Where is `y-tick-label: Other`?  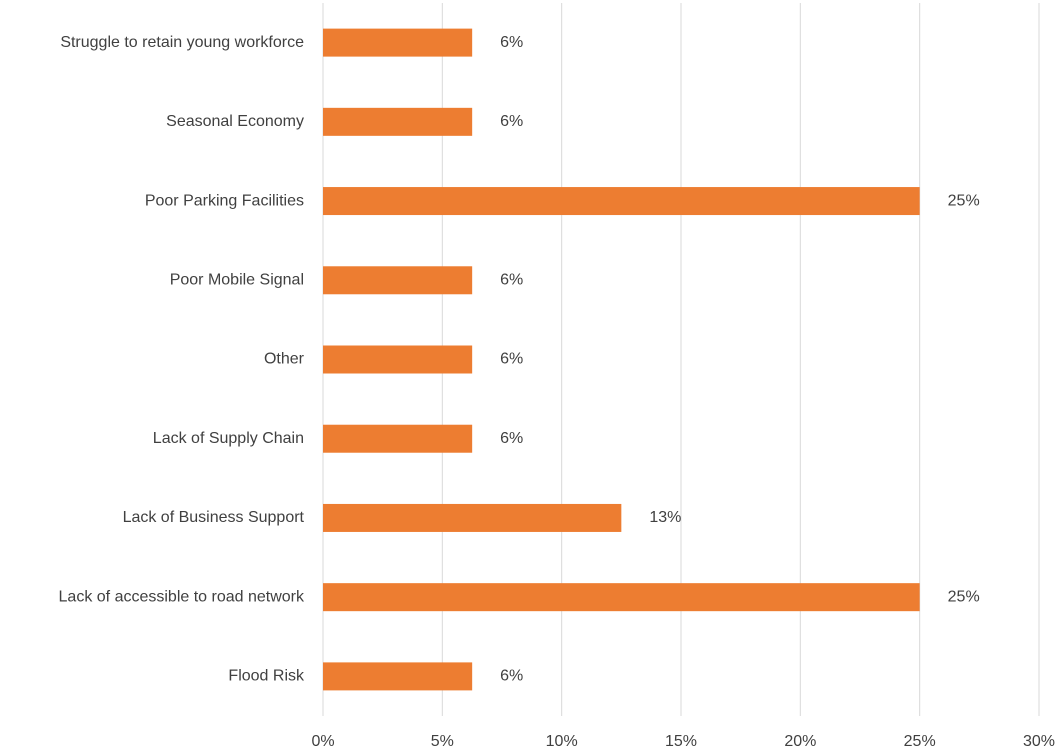 y-tick-label: Other is located at coordinates (284, 359).